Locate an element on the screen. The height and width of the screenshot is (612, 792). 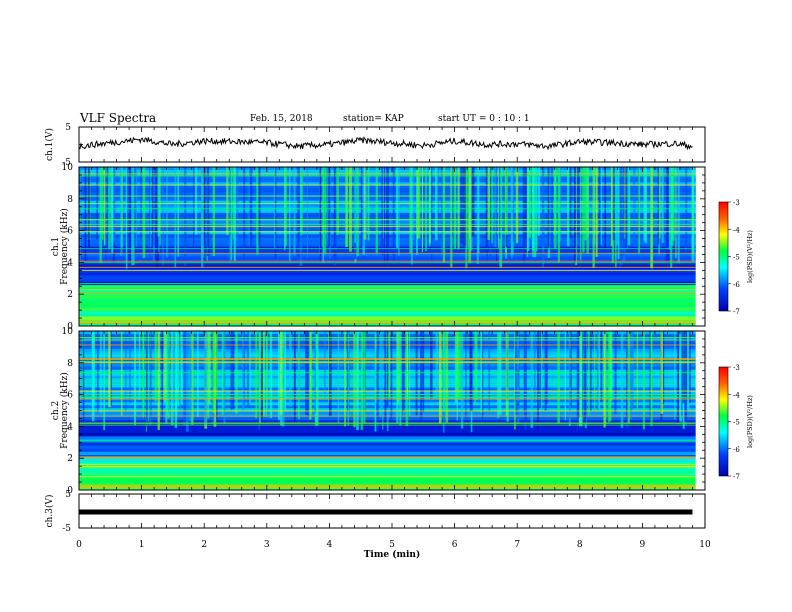
x-tick-label: 7 is located at coordinates (517, 545).